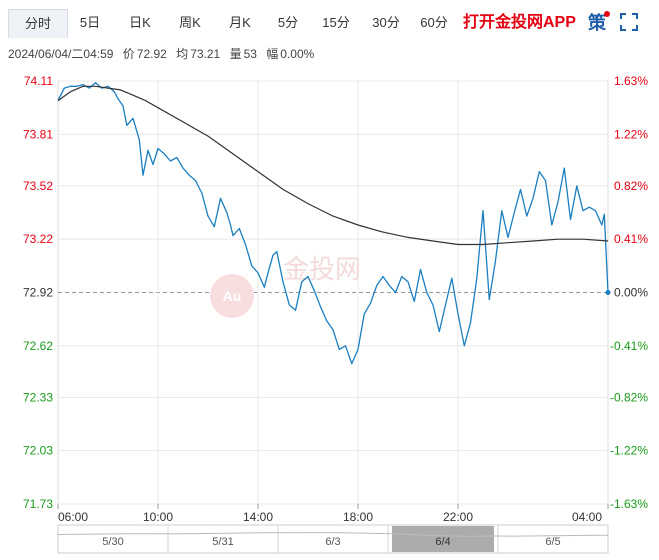 This screenshot has width=659, height=560. What do you see at coordinates (38, 134) in the screenshot?
I see `price-tick-label: 73.81` at bounding box center [38, 134].